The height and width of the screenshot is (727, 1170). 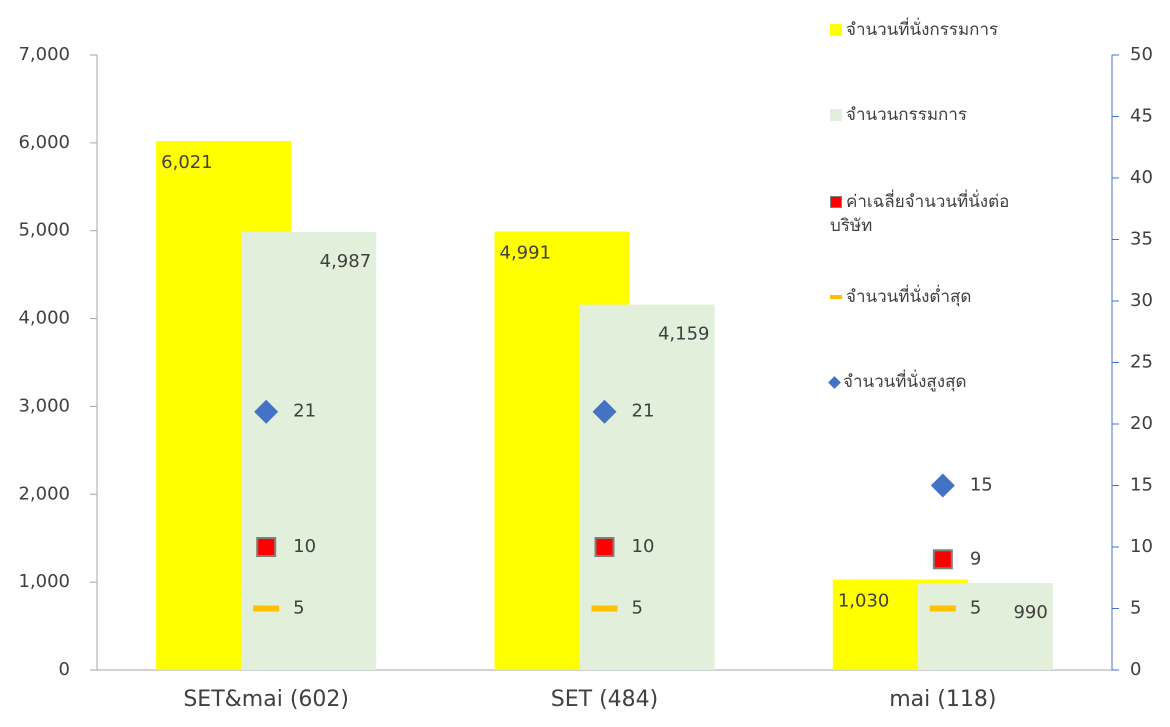 I want to click on y-tick-label: 4,000, so click(x=44, y=318).